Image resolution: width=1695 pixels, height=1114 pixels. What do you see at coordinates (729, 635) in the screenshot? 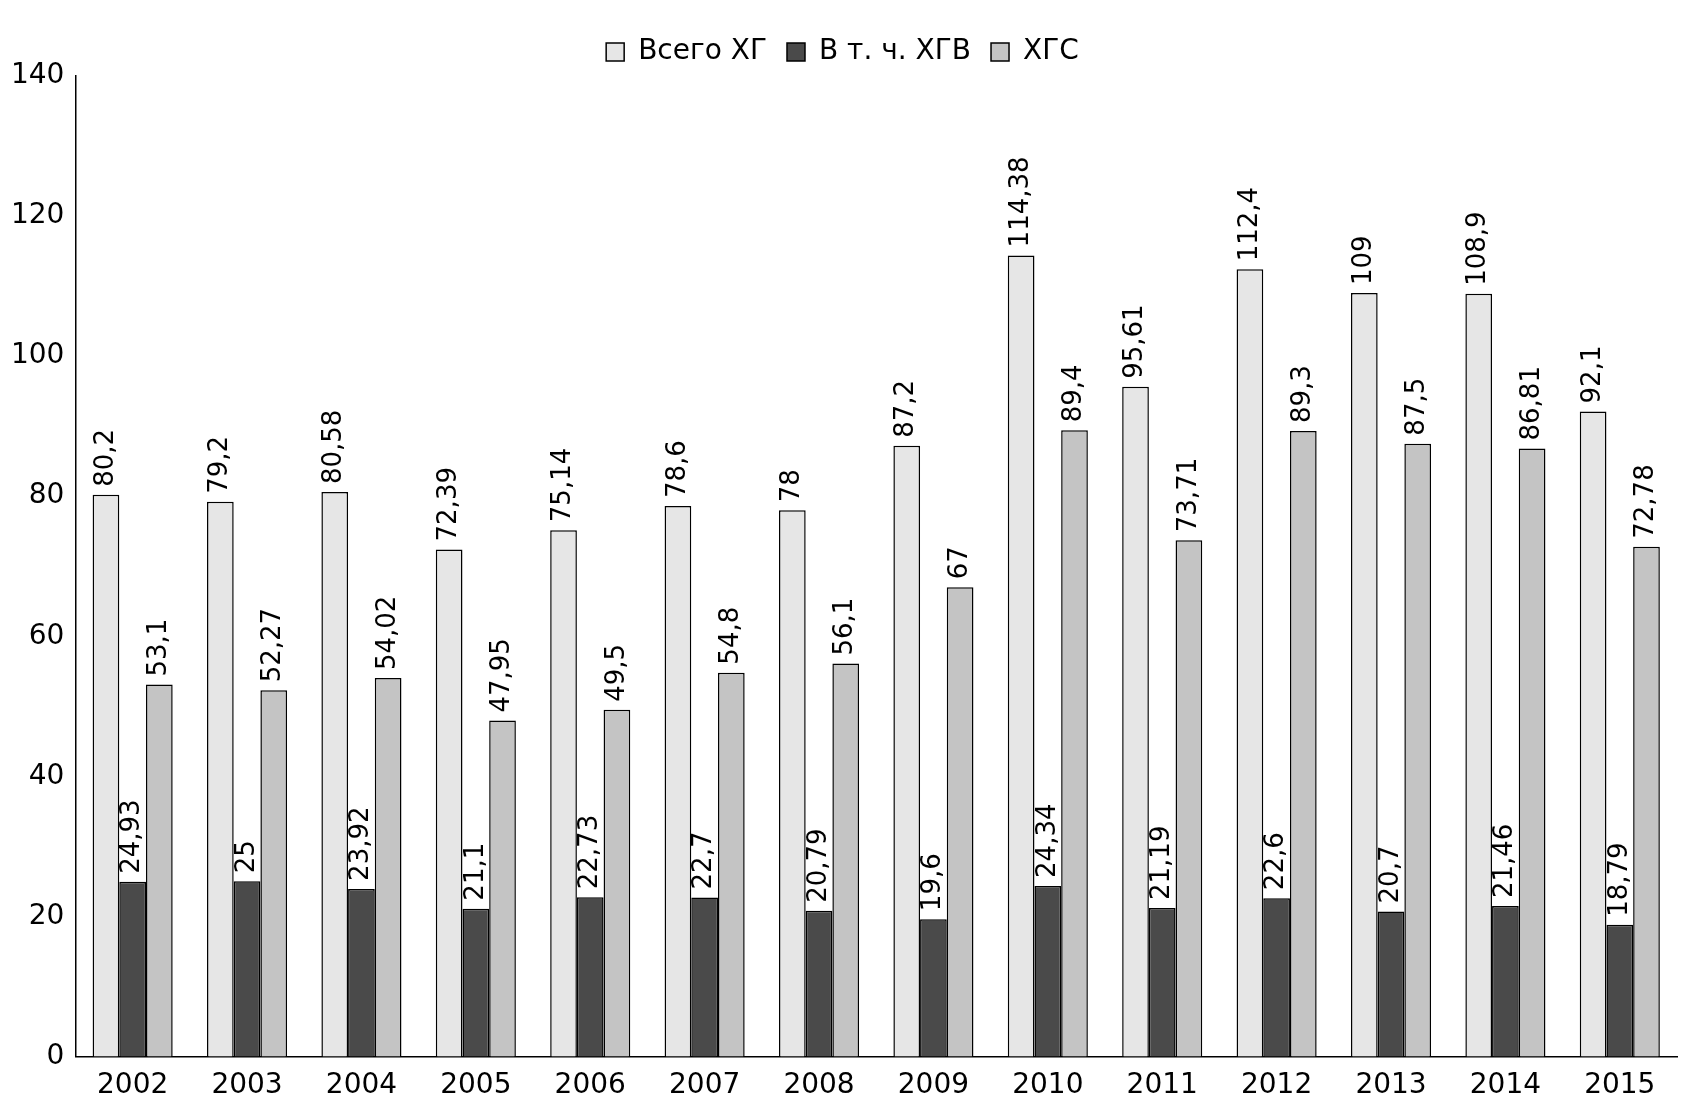
I see `data-label: 54,8` at bounding box center [729, 635].